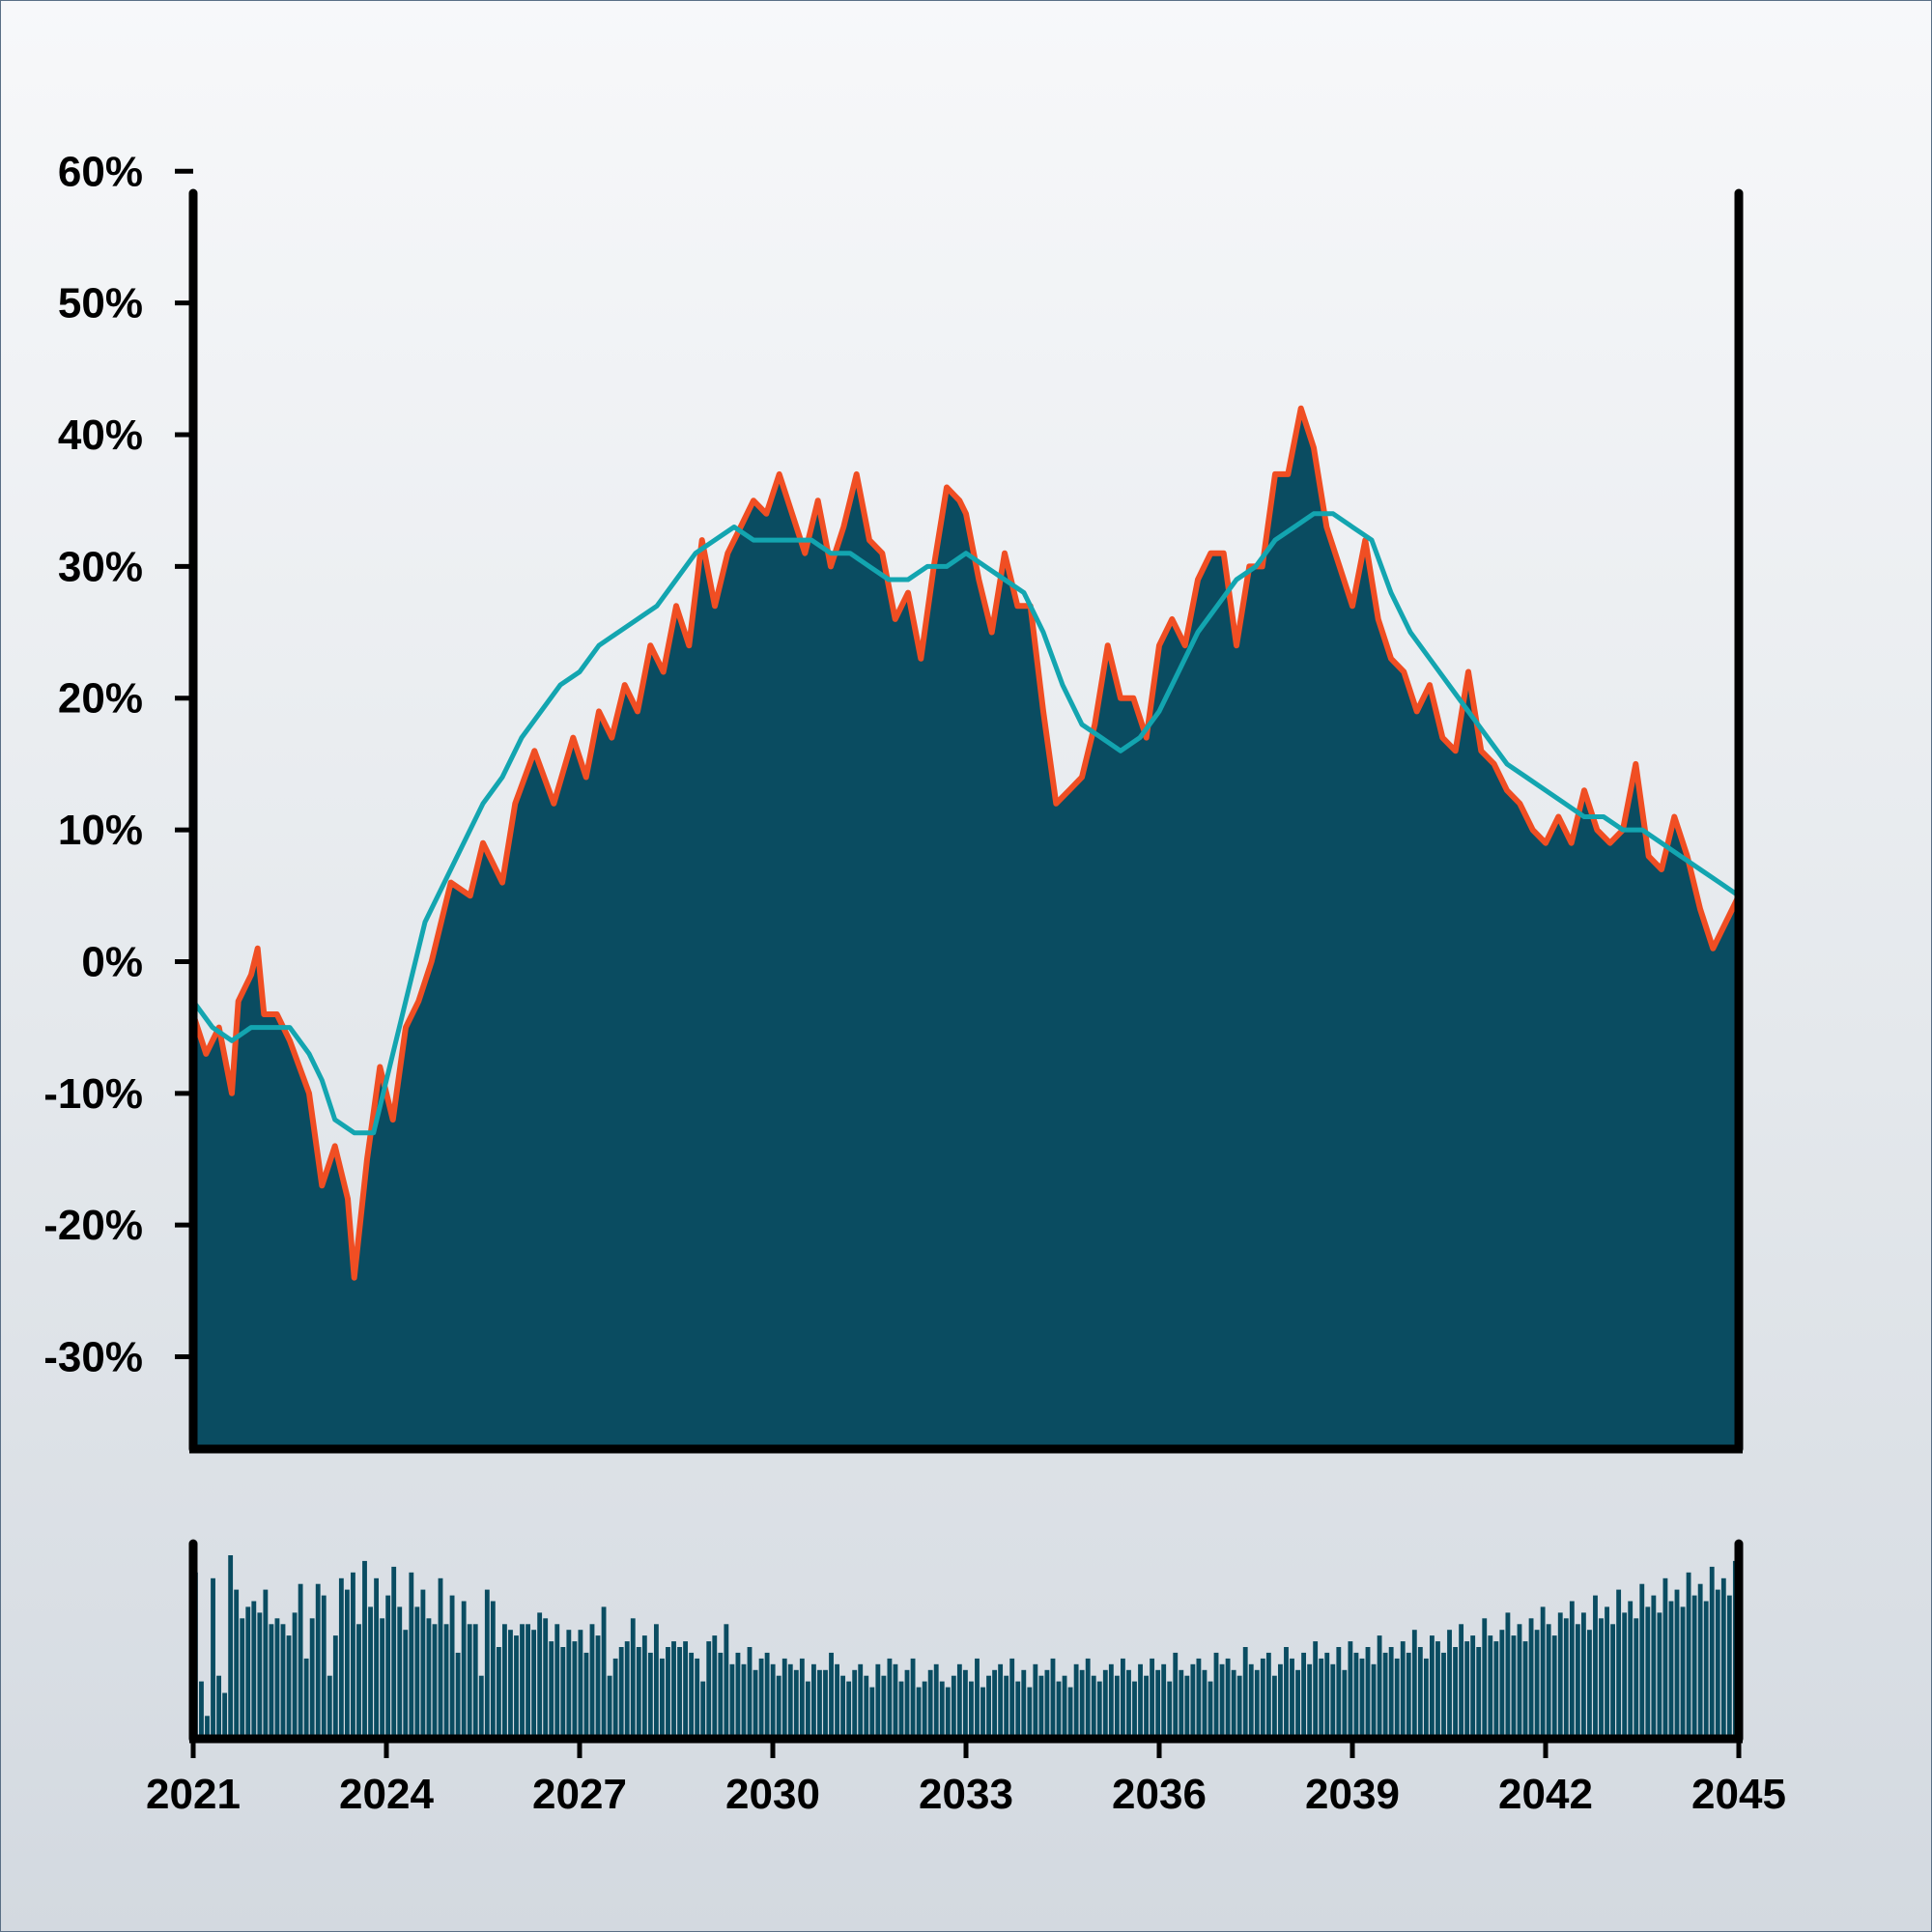 This screenshot has height=1932, width=1932. I want to click on y-tick-label: -30%, so click(93, 1357).